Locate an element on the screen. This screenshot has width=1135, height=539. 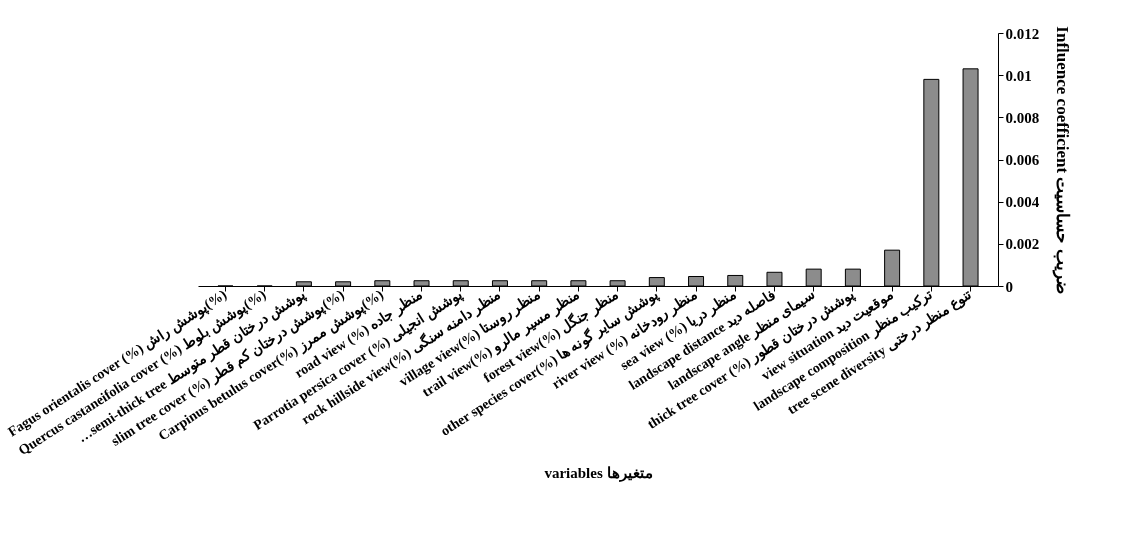
y-tick-label: 0 is located at coordinates (1009, 286).